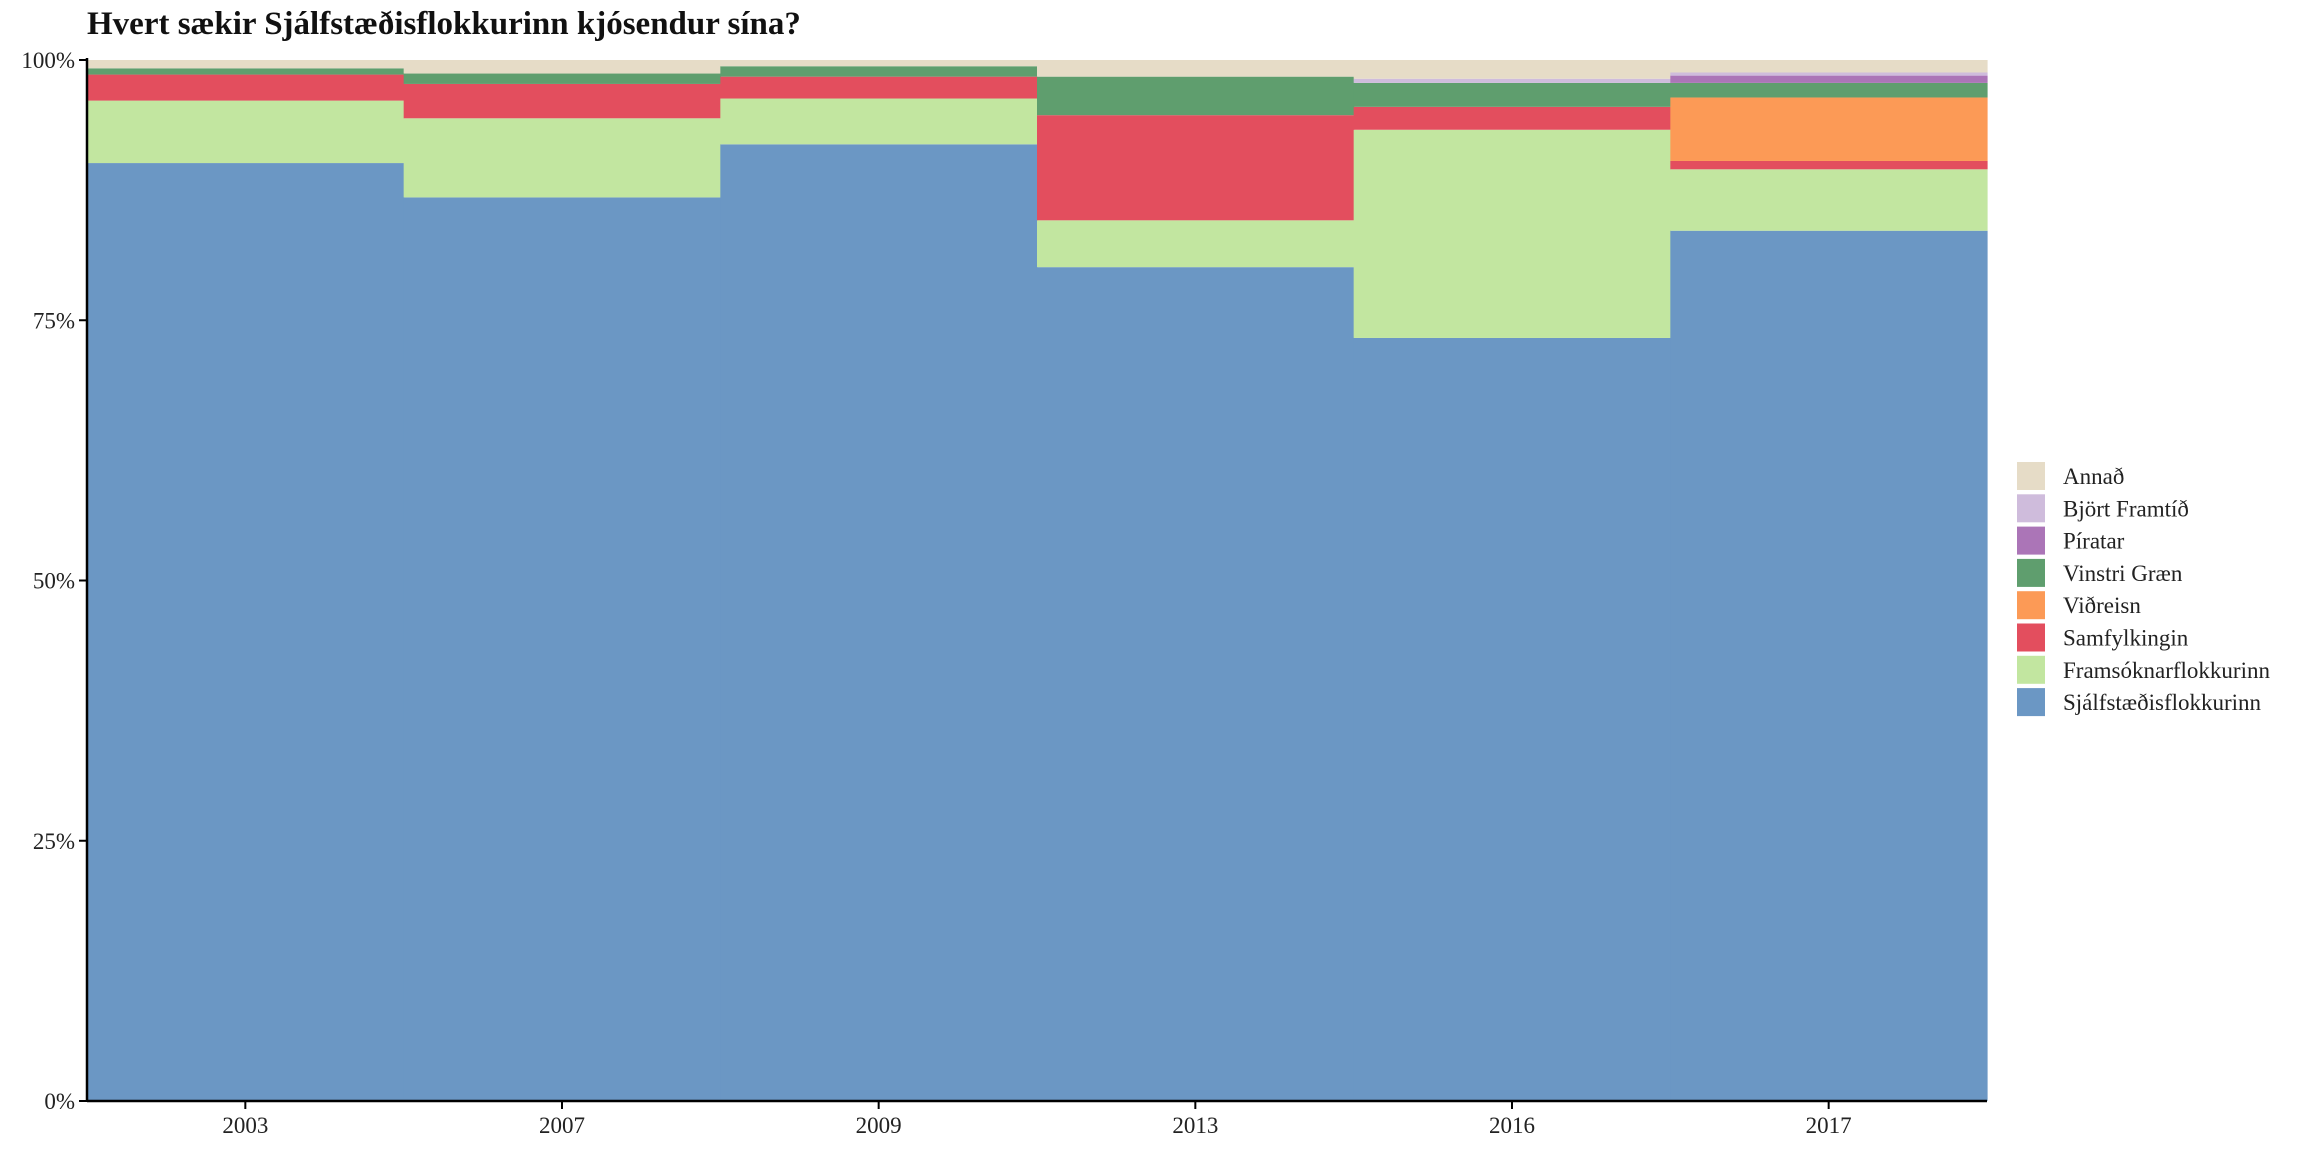 The image size is (2304, 1152). What do you see at coordinates (246, 64) in the screenshot?
I see `bar-segment-anna-2003` at bounding box center [246, 64].